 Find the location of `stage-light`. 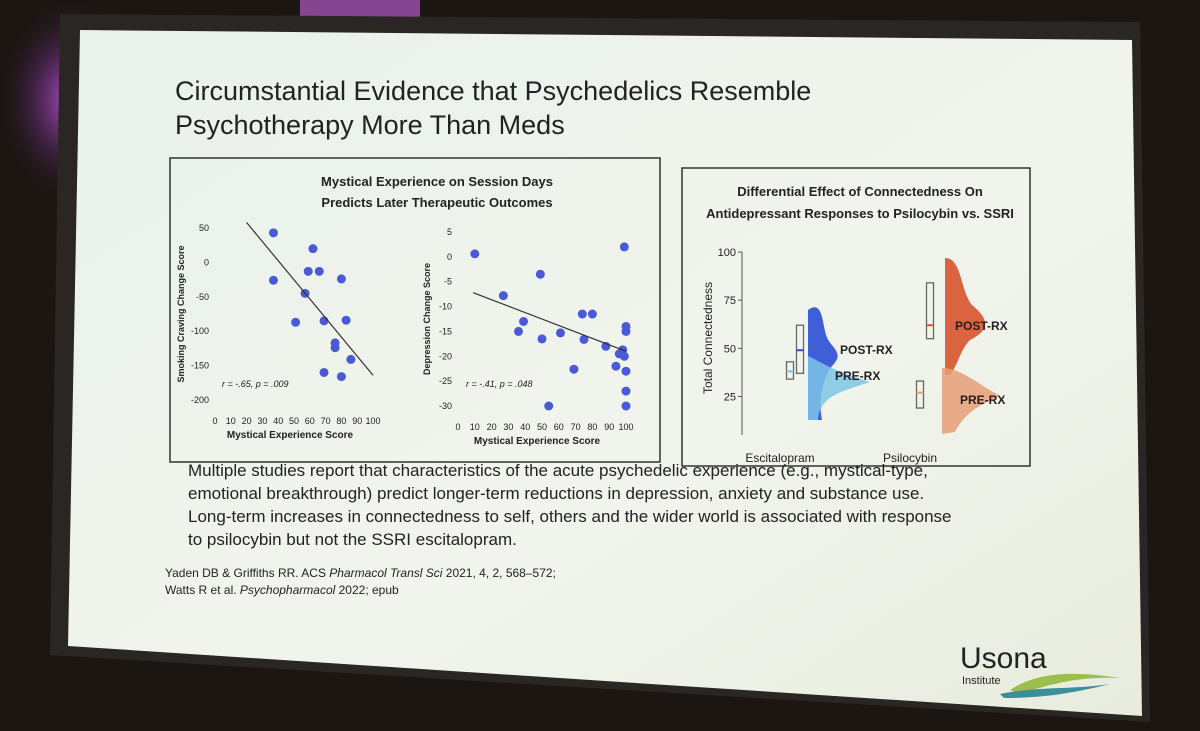

stage-light is located at coordinates (360, 10).